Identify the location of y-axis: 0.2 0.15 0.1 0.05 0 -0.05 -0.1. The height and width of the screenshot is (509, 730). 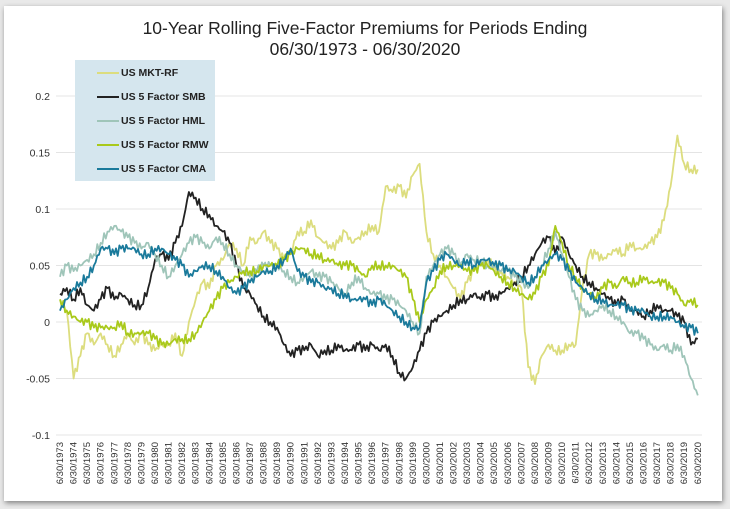
(38, 266).